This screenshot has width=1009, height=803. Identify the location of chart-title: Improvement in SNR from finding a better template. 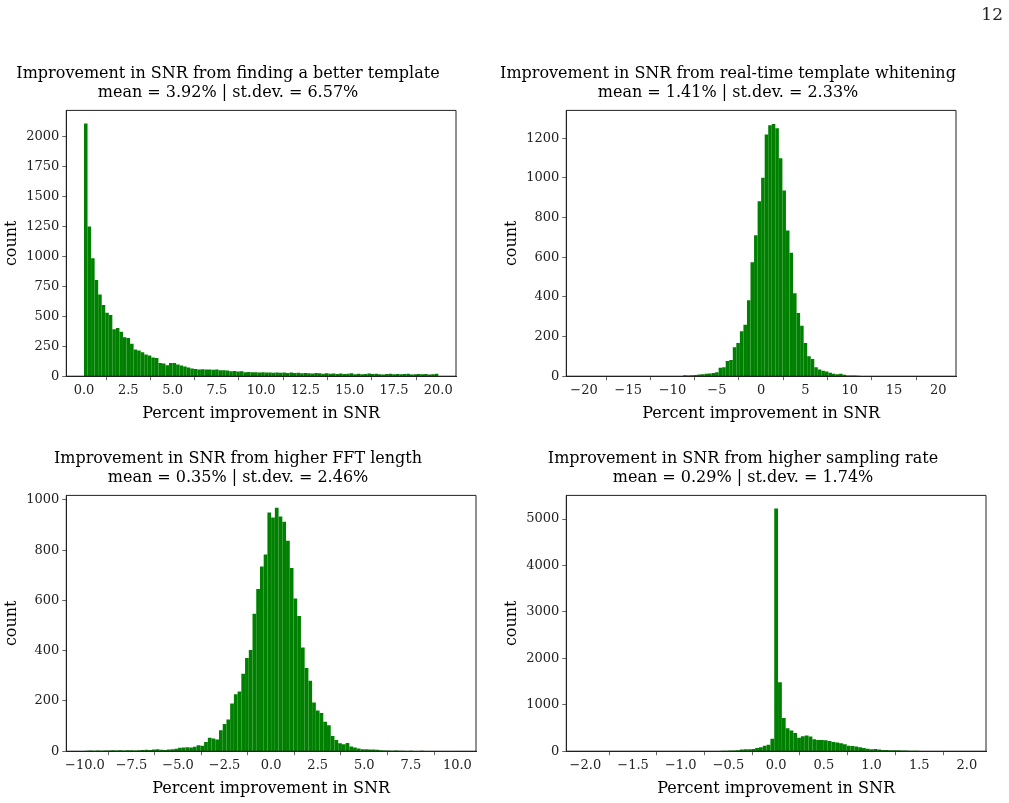
(228, 72).